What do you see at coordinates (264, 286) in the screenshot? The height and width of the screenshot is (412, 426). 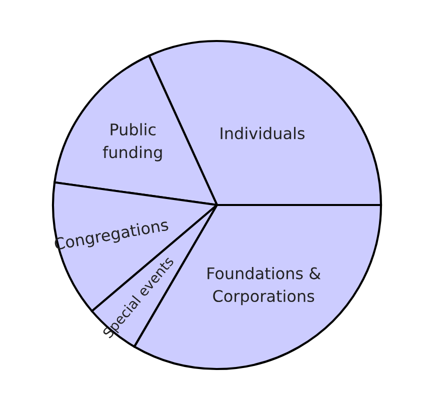 I see `slice-label: Foundations & Corporations` at bounding box center [264, 286].